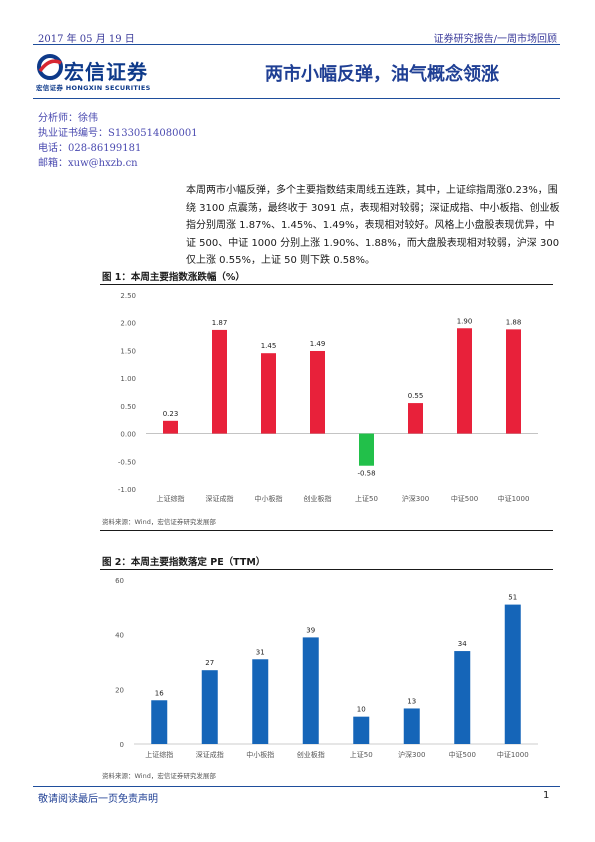  Describe the element at coordinates (318, 498) in the screenshot. I see `chart1-category-label: 创业板指` at that location.